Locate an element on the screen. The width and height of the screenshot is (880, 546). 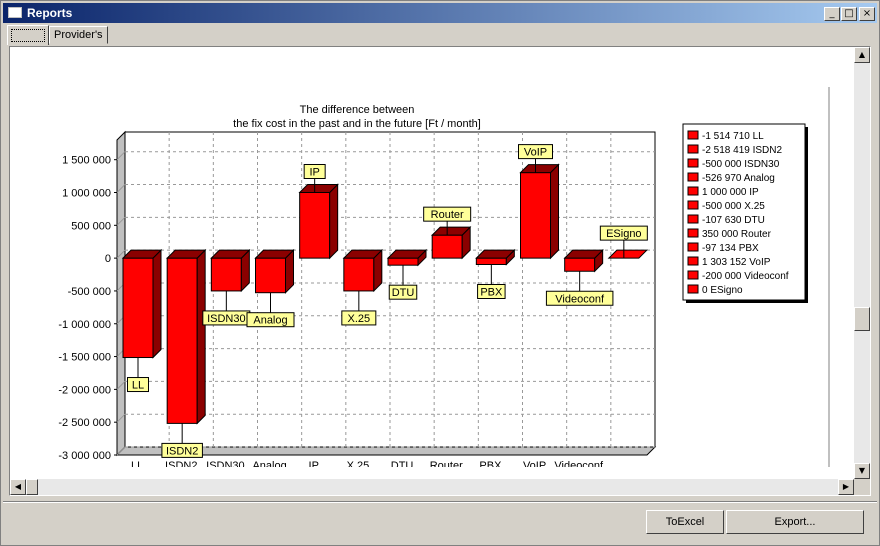
data-label: Router is located at coordinates (447, 215).